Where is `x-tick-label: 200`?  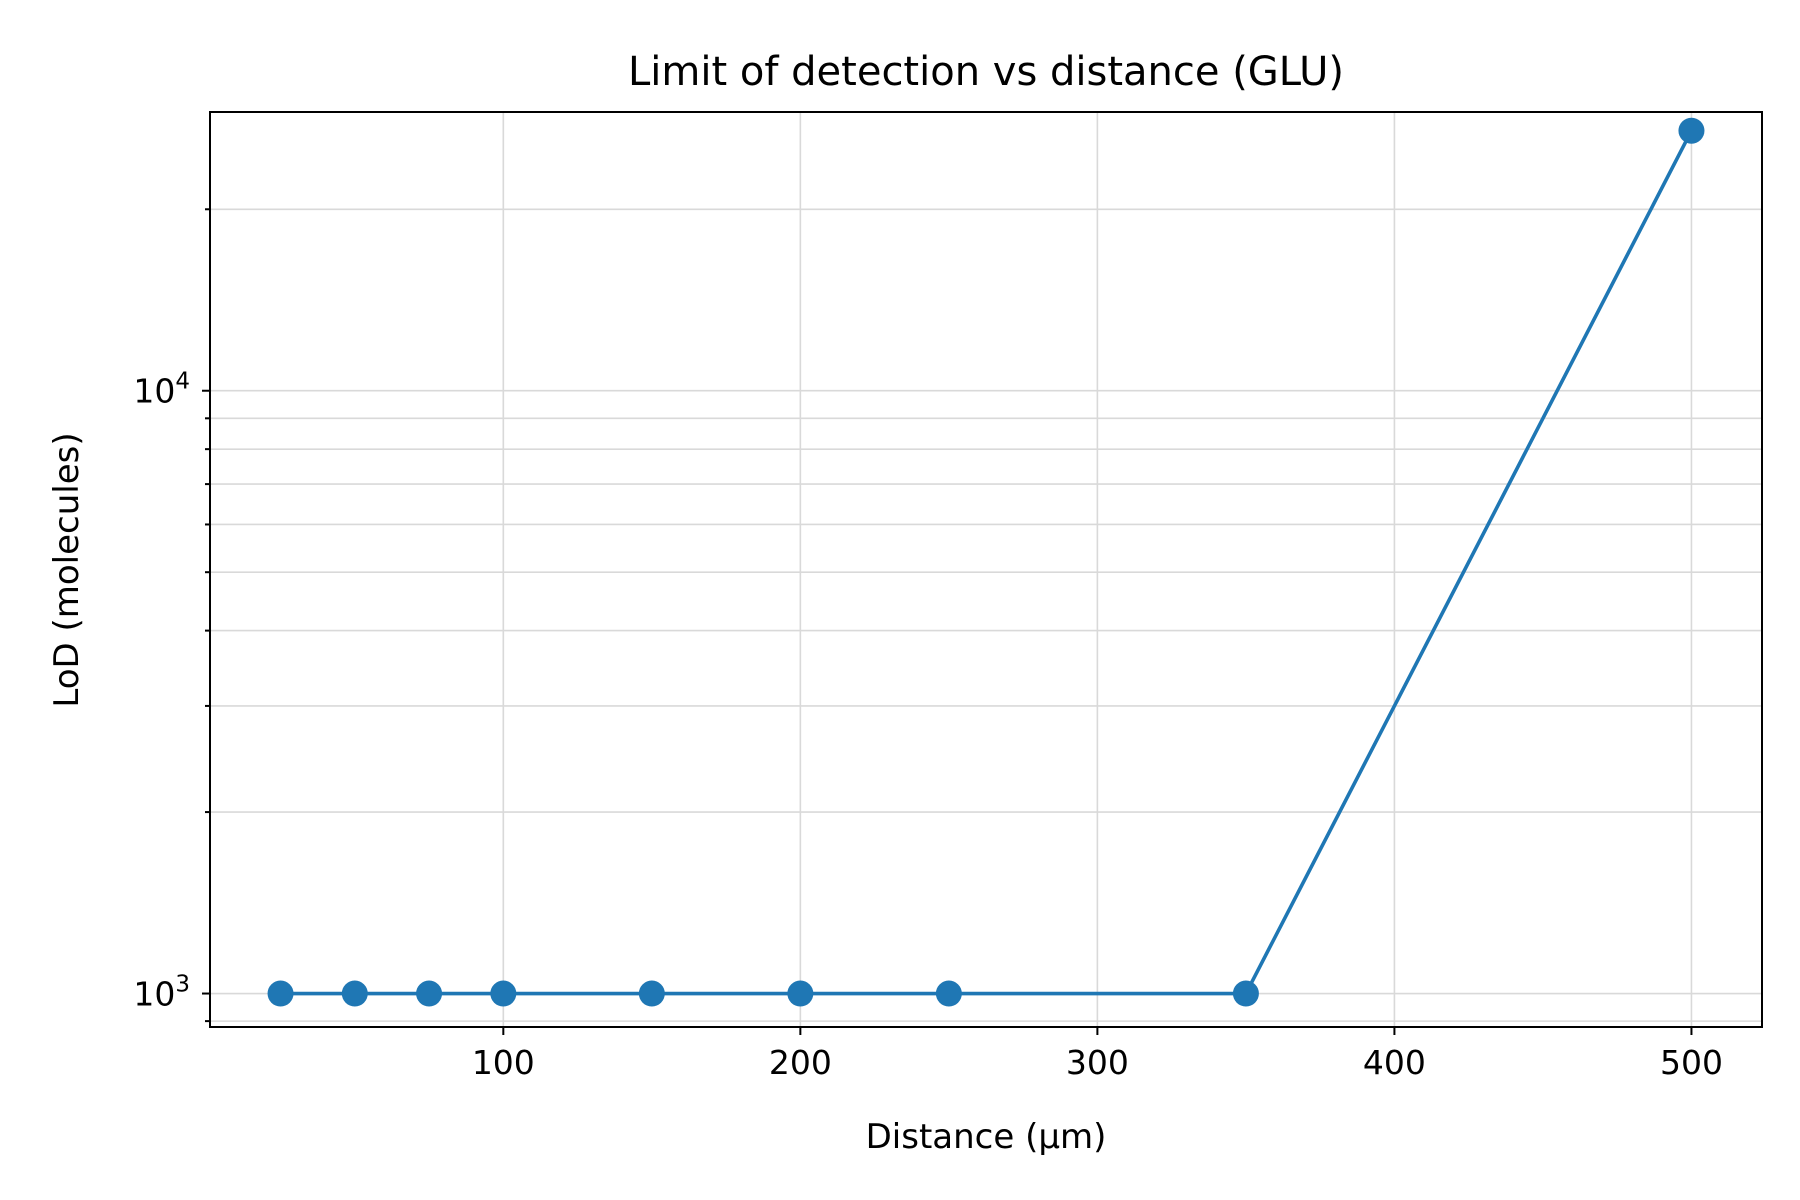
x-tick-label: 200 is located at coordinates (800, 1062).